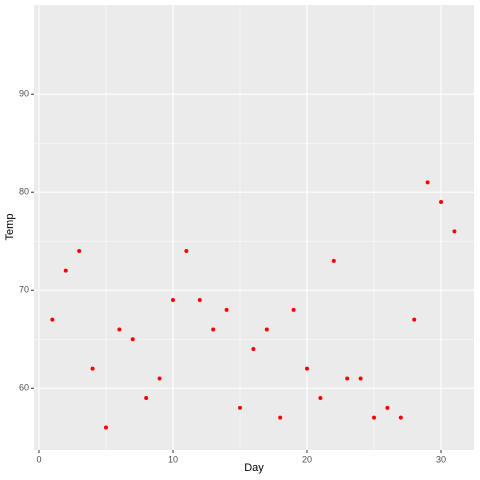 The width and height of the screenshot is (480, 480). I want to click on x-tick-label: 0, so click(38, 459).